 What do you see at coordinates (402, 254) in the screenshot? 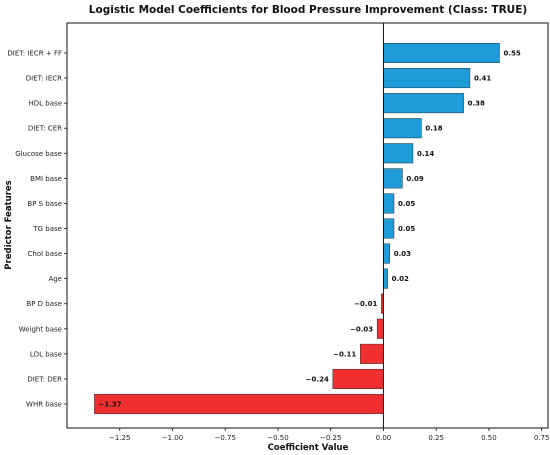
I see `bar-value-label: 0.03` at bounding box center [402, 254].